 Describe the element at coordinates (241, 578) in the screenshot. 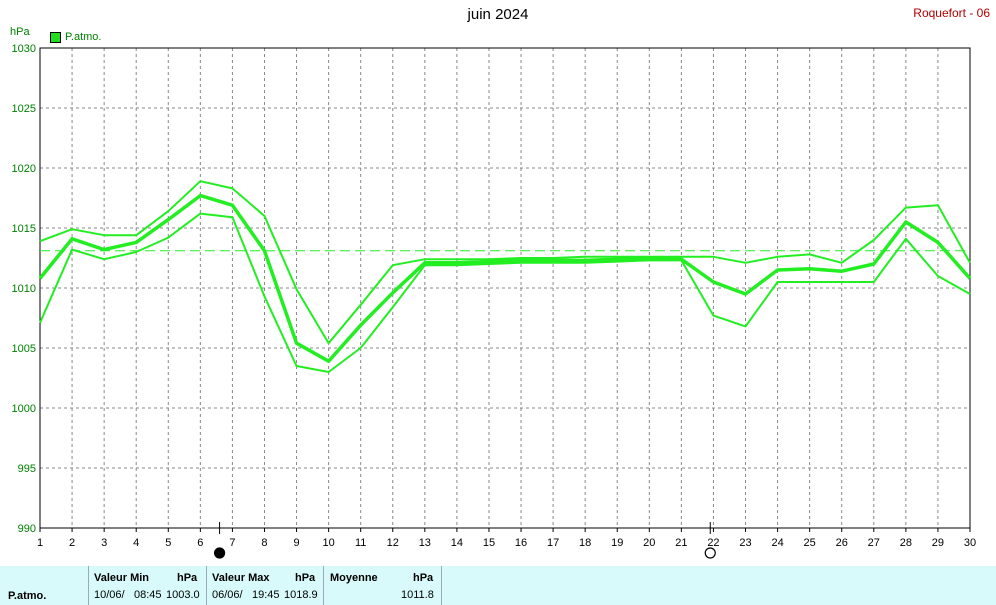

I see `max-header: Valeur Max` at that location.